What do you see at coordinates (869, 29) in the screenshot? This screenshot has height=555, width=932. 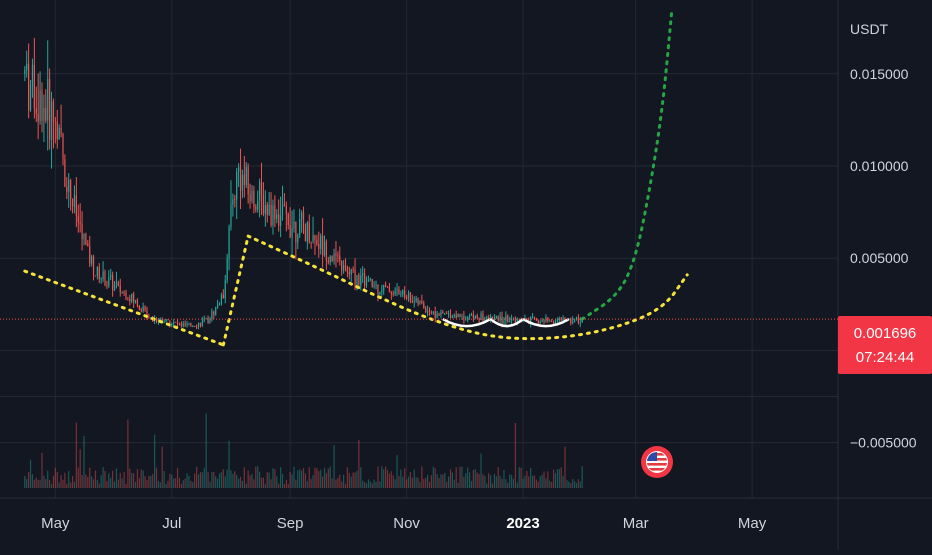 I see `currency-label: USDT` at bounding box center [869, 29].